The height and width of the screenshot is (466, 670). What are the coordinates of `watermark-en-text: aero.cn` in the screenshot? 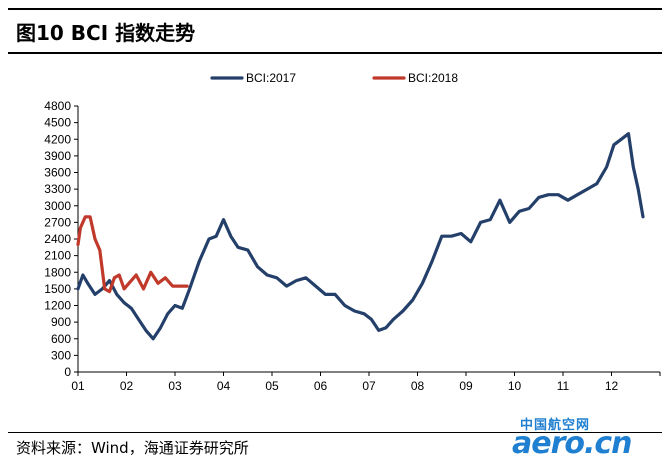 It's located at (572, 443).